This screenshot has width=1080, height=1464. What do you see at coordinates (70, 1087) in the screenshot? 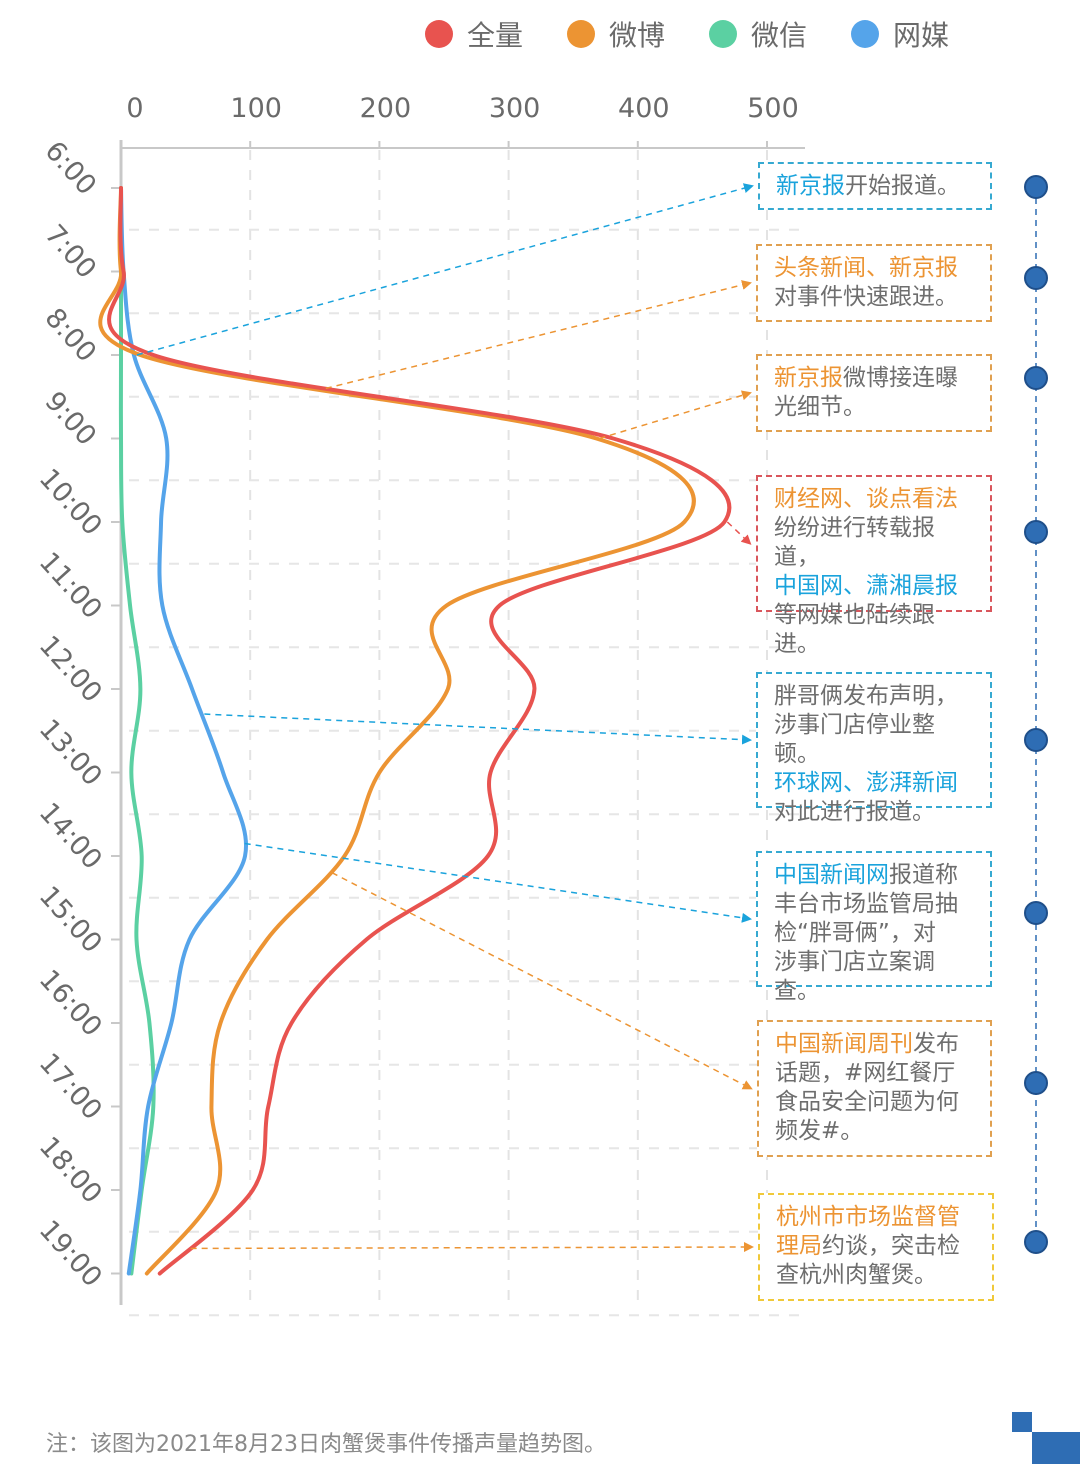
I see `y-tick-label: 17:00` at bounding box center [70, 1087].